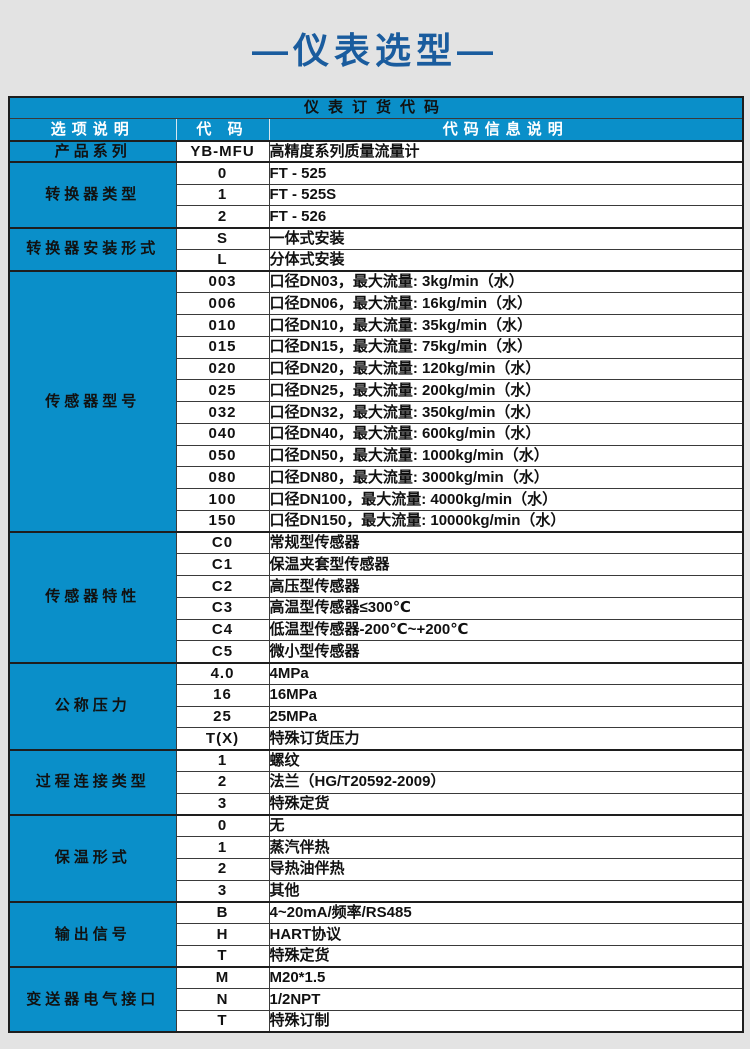 Image resolution: width=750 pixels, height=1049 pixels. Describe the element at coordinates (506, 695) in the screenshot. I see `desc-cell: 16MPa` at that location.